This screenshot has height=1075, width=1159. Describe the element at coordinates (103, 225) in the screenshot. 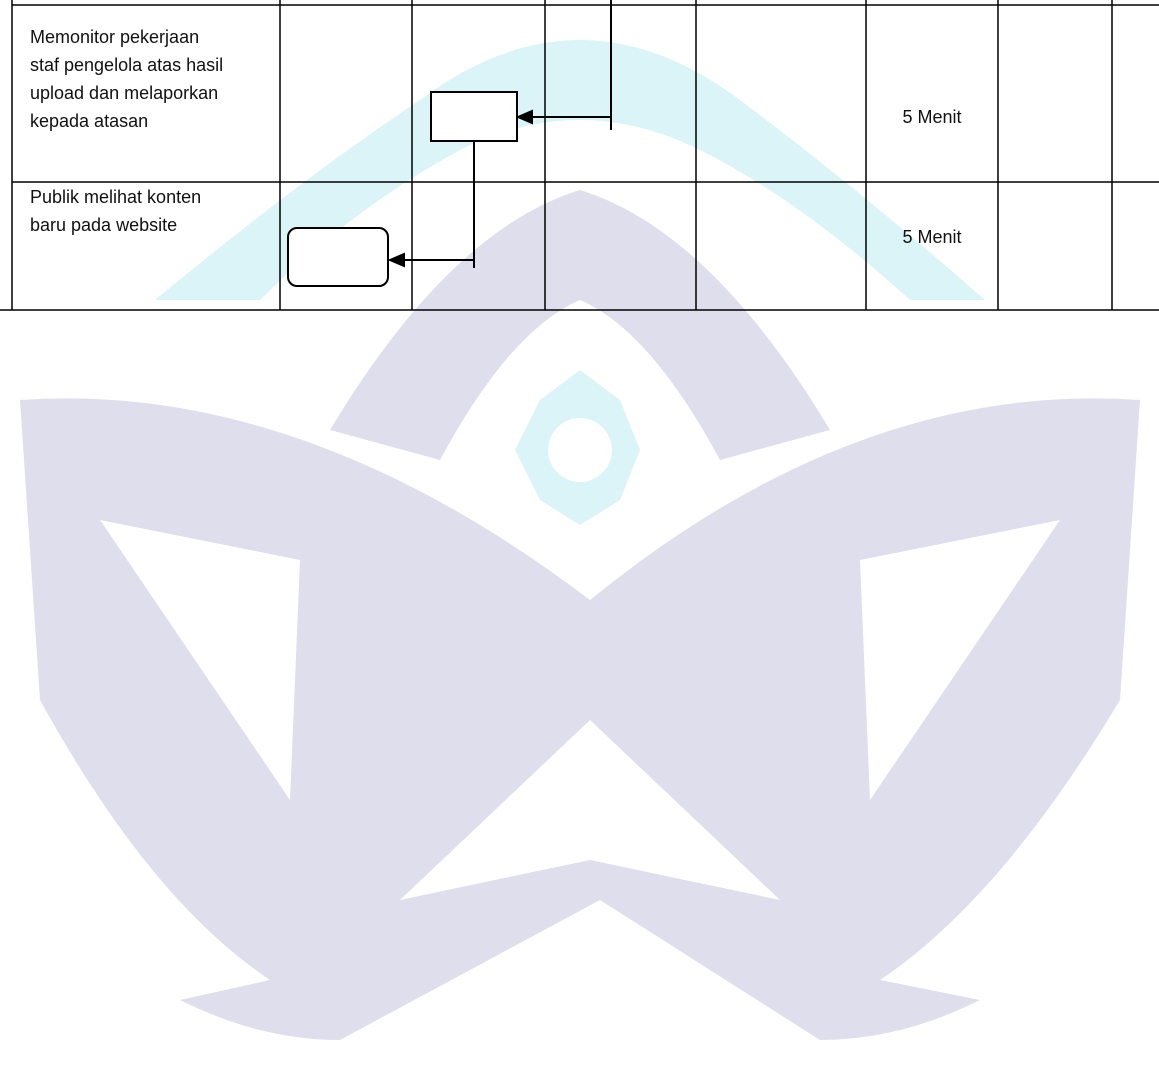

I see `description-line: baru pada website` at that location.